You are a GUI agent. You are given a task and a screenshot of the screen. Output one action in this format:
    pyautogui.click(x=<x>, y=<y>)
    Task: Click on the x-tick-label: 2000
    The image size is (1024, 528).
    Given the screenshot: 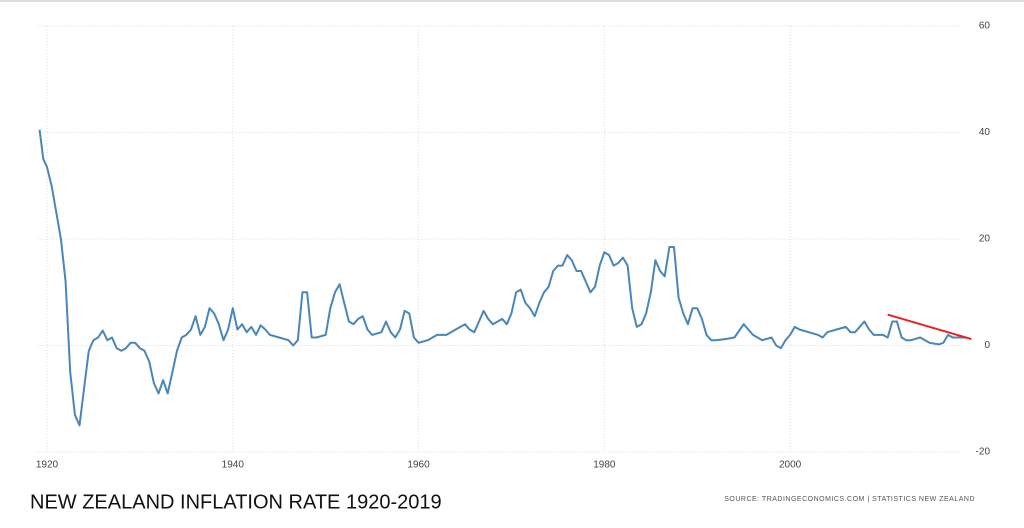 What is the action you would take?
    pyautogui.click(x=790, y=465)
    